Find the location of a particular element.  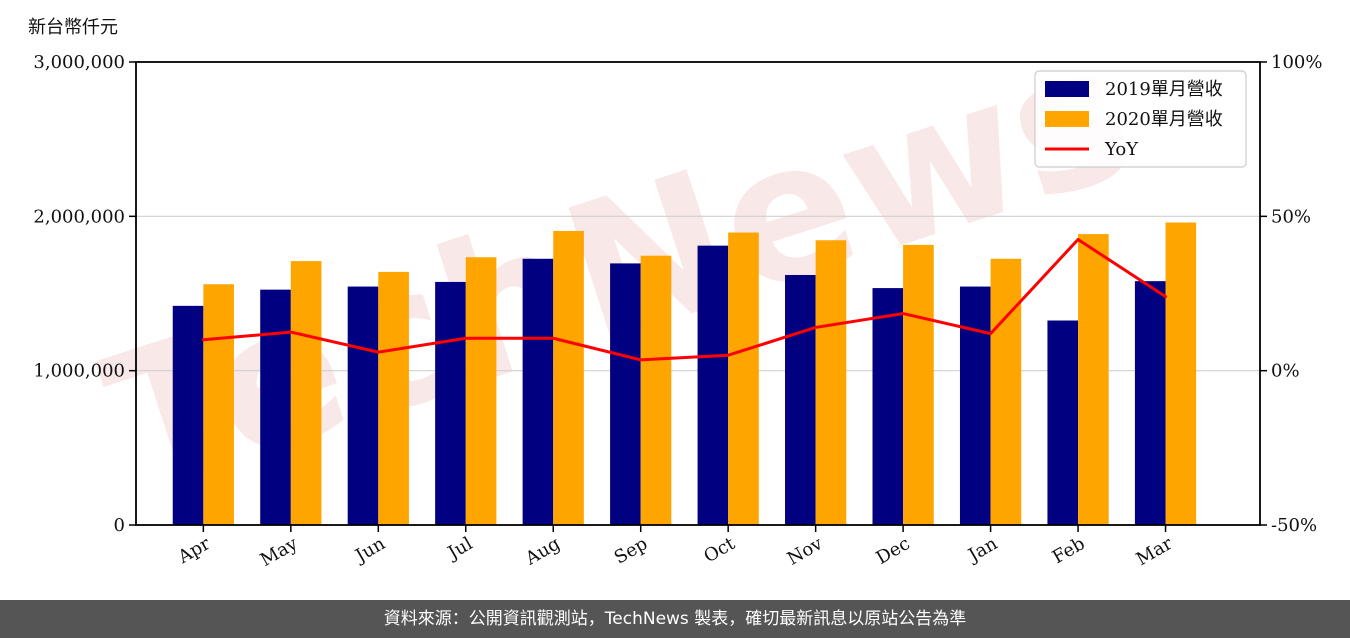

x-tick-label: May is located at coordinates (279, 552).